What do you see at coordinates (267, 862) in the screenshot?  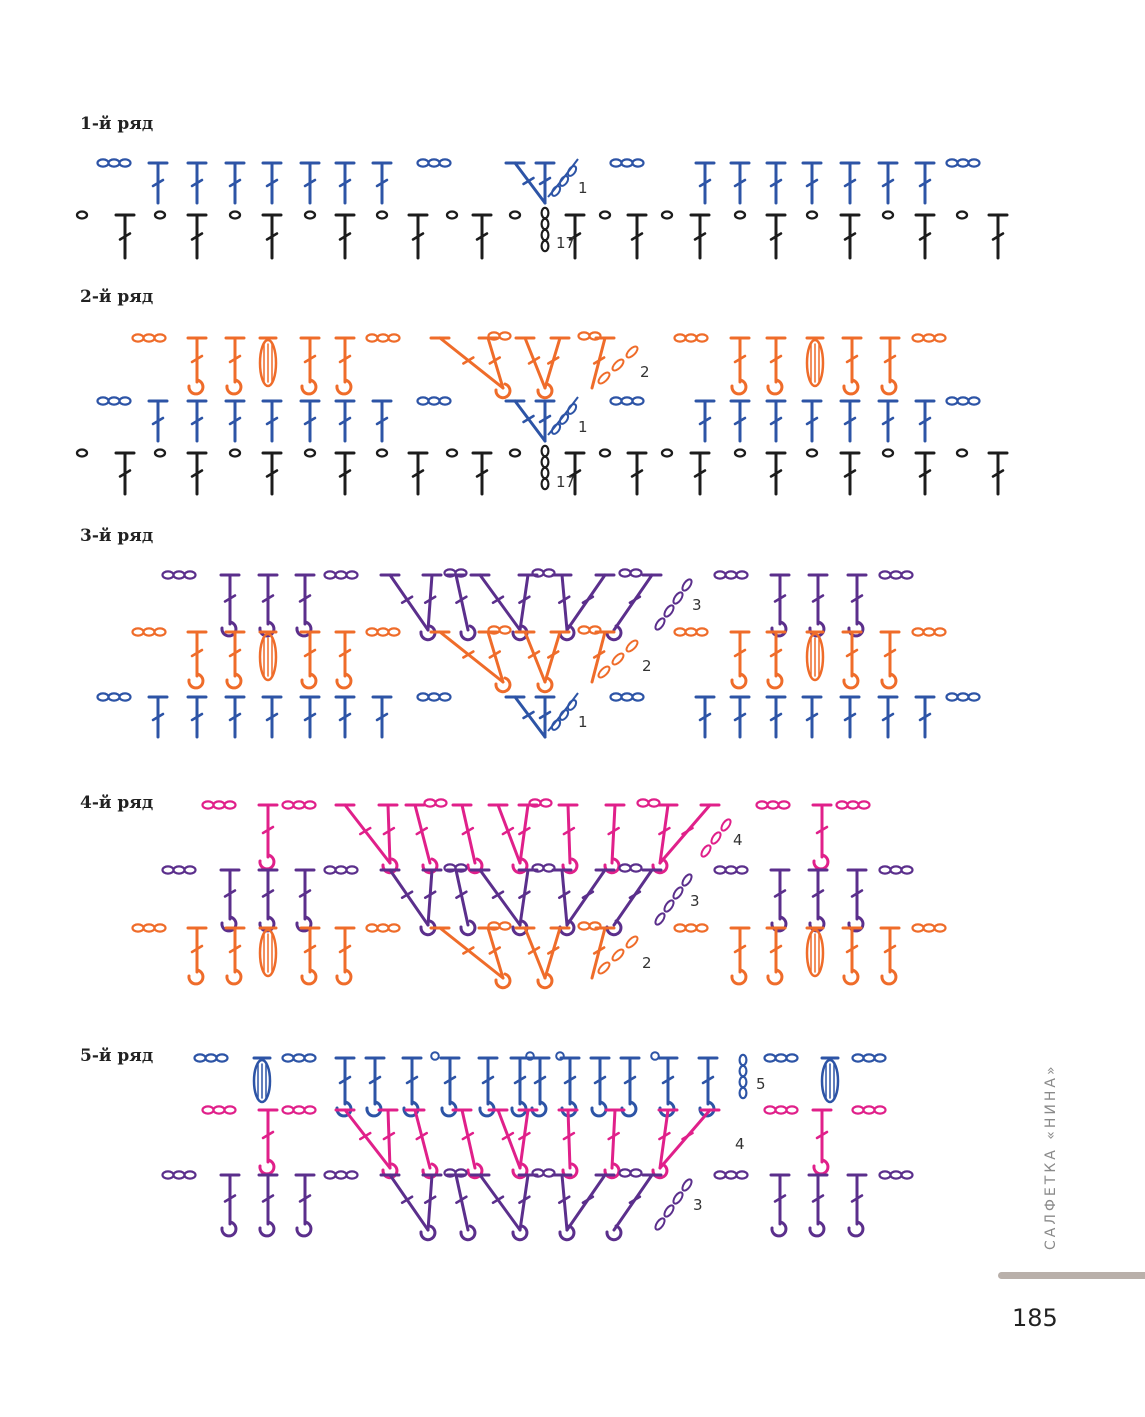 I see `row4-fpdc` at bounding box center [267, 862].